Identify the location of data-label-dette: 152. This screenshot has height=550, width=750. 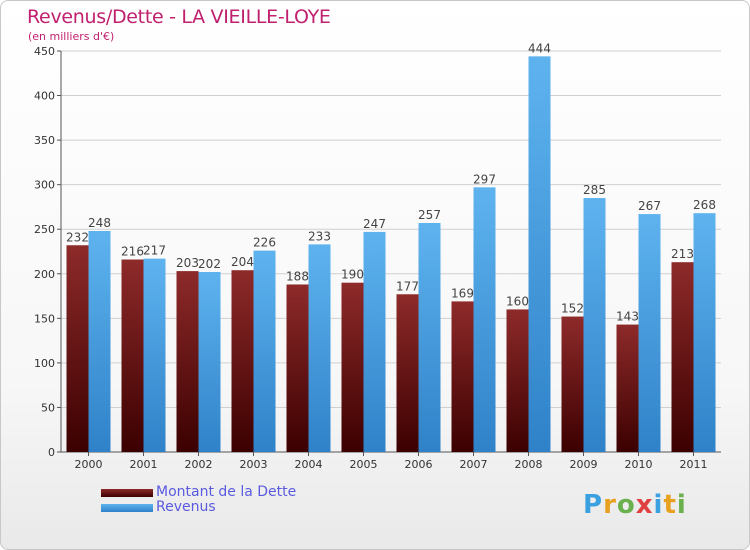
(572, 309).